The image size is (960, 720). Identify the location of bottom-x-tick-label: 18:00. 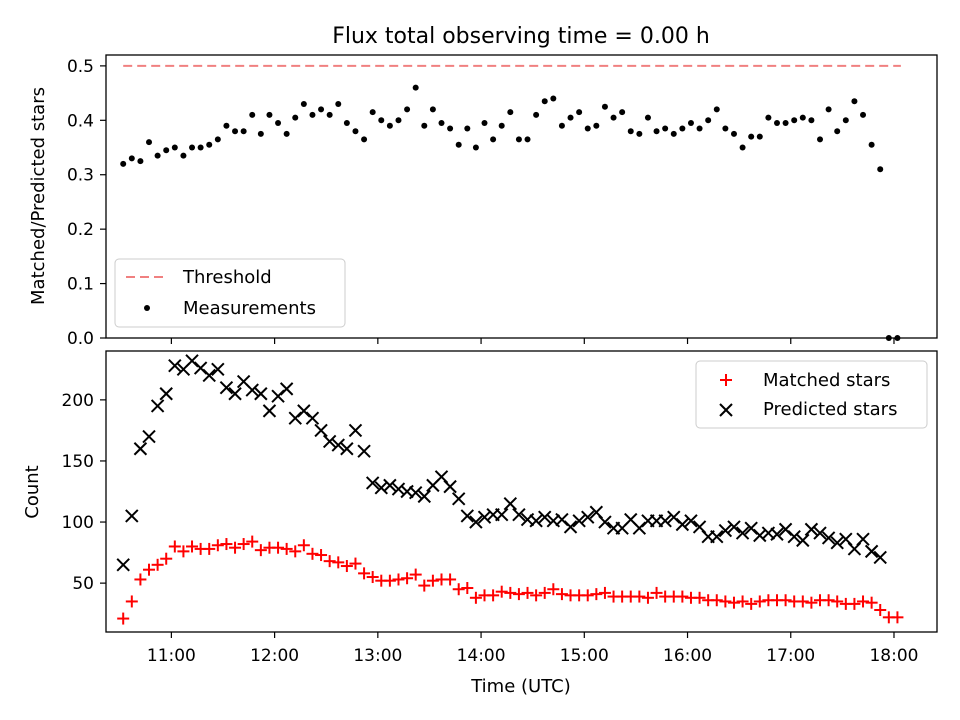
(893, 656).